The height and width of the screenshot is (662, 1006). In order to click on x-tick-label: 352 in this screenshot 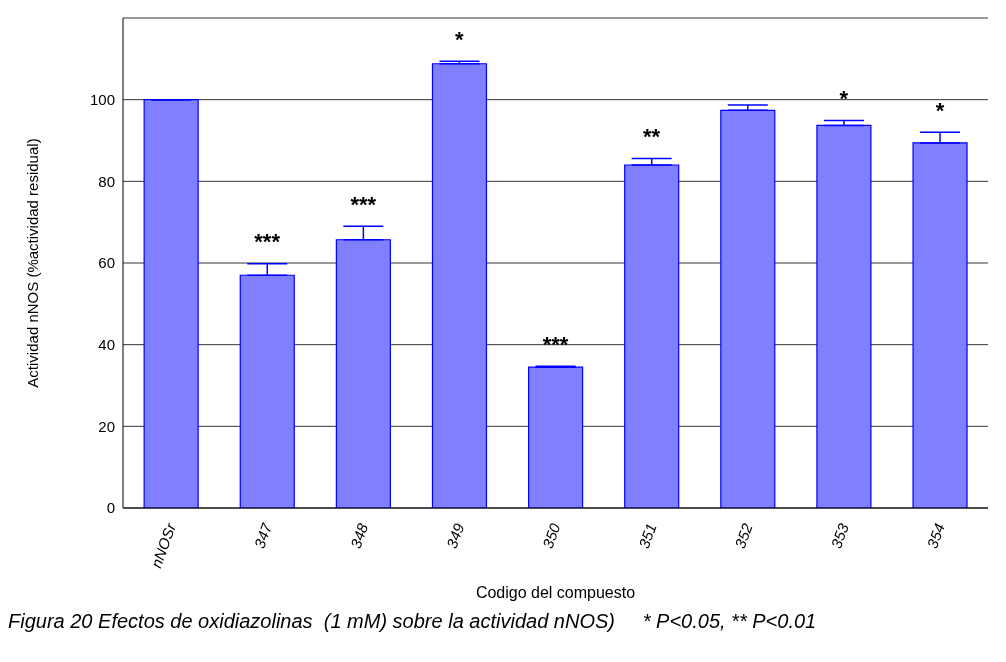, I will do `click(743, 535)`.